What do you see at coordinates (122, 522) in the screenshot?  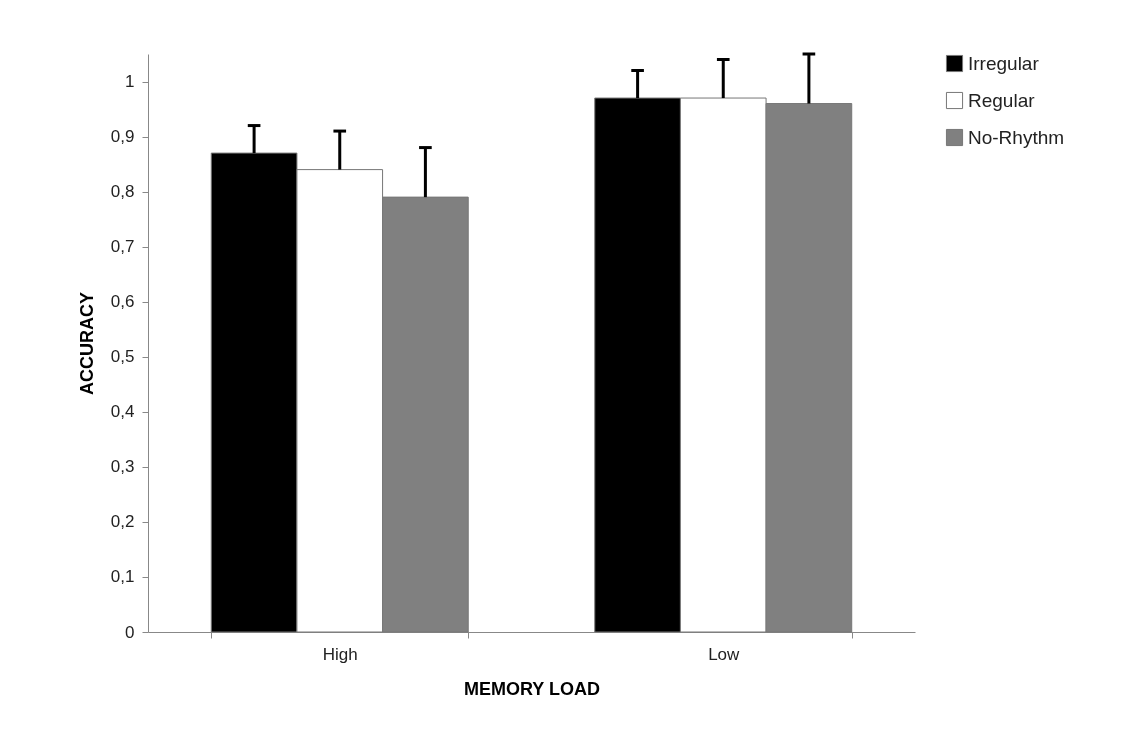 I see `y-tick-label: 0,2` at bounding box center [122, 522].